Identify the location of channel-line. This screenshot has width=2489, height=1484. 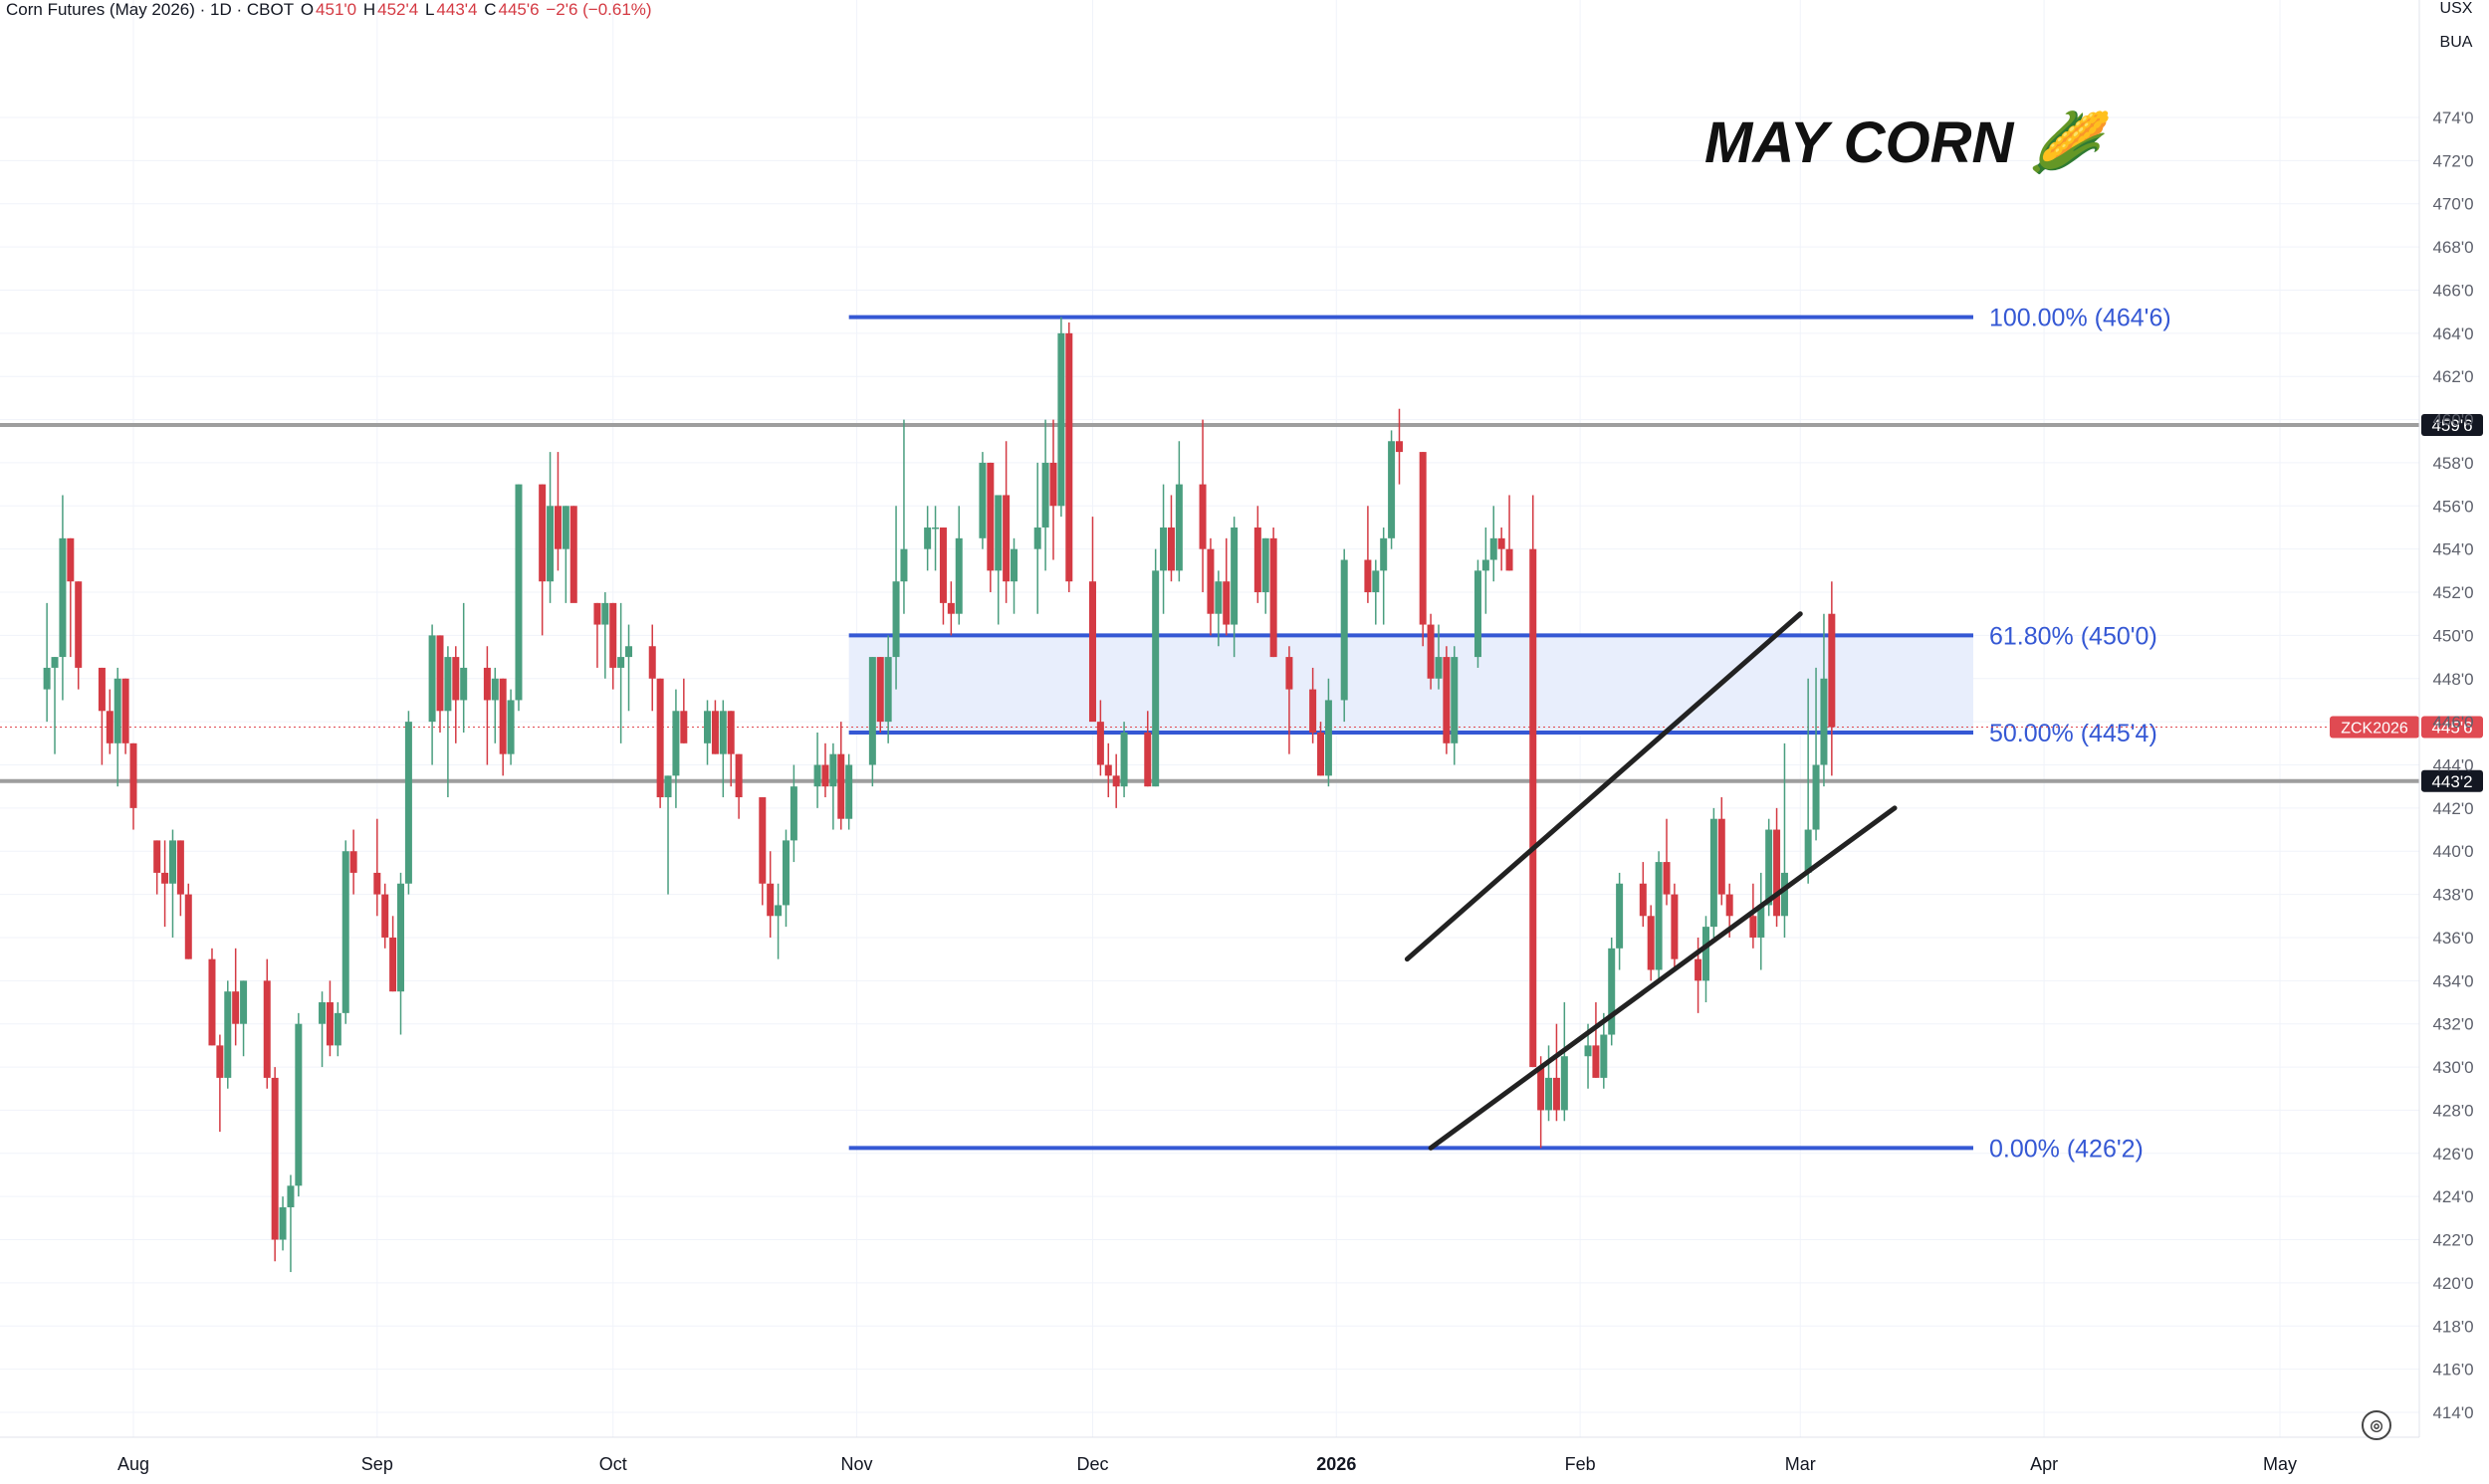
(1603, 787).